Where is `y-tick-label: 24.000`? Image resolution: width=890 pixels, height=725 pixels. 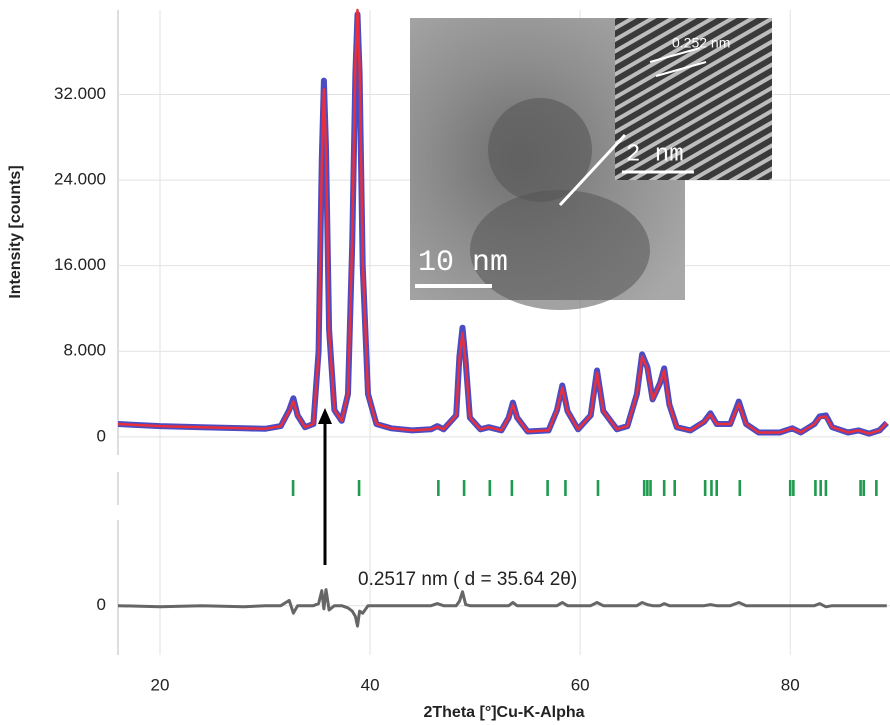 y-tick-label: 24.000 is located at coordinates (80, 179).